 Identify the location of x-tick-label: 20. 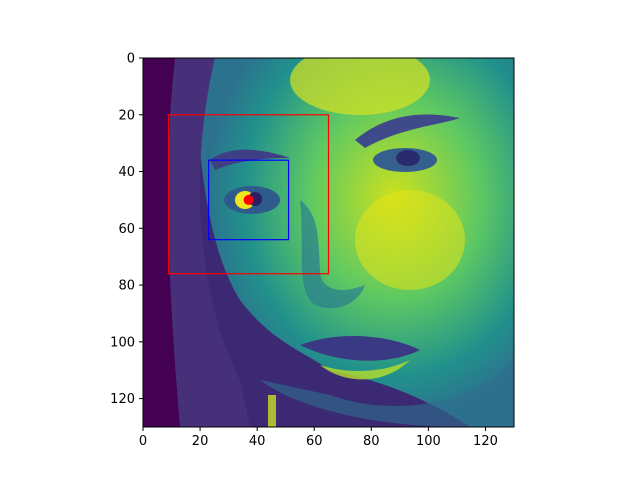
(200, 441).